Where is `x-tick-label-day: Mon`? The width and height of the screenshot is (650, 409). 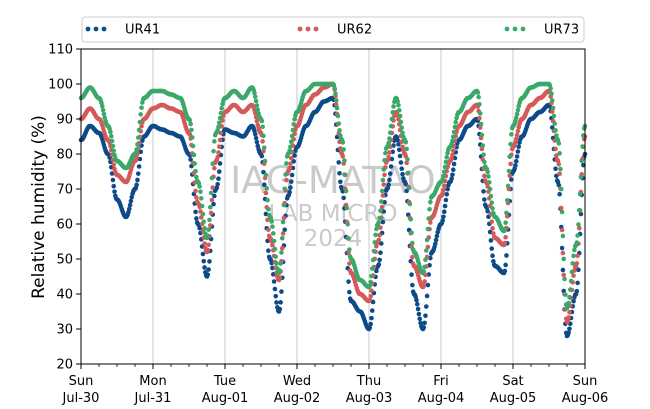
x-tick-label-day: Mon is located at coordinates (152, 381).